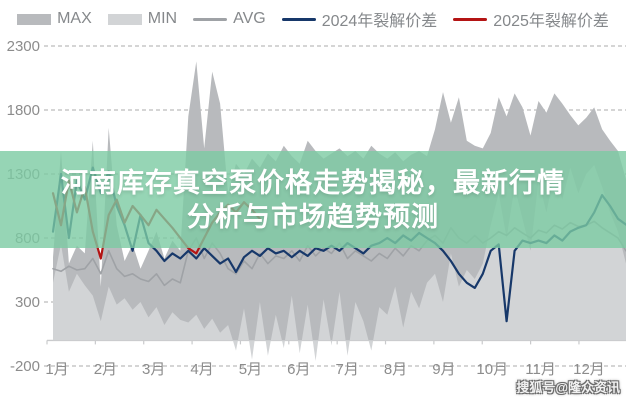 The image size is (626, 400). I want to click on x-tick-label: 11月, so click(540, 369).